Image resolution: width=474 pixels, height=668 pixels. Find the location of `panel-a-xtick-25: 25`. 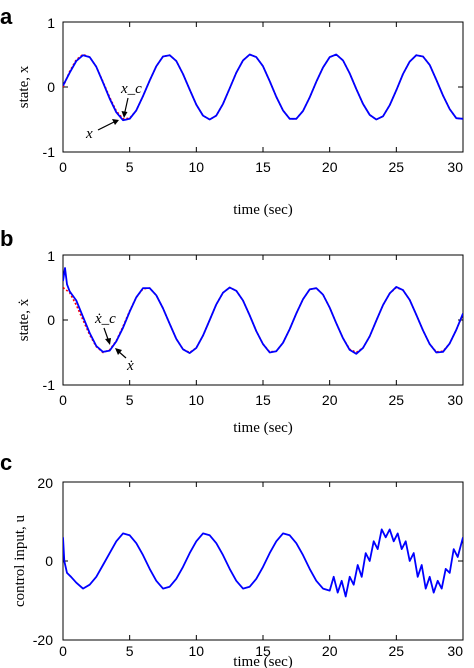

panel-a-xtick-25: 25 is located at coordinates (397, 167).